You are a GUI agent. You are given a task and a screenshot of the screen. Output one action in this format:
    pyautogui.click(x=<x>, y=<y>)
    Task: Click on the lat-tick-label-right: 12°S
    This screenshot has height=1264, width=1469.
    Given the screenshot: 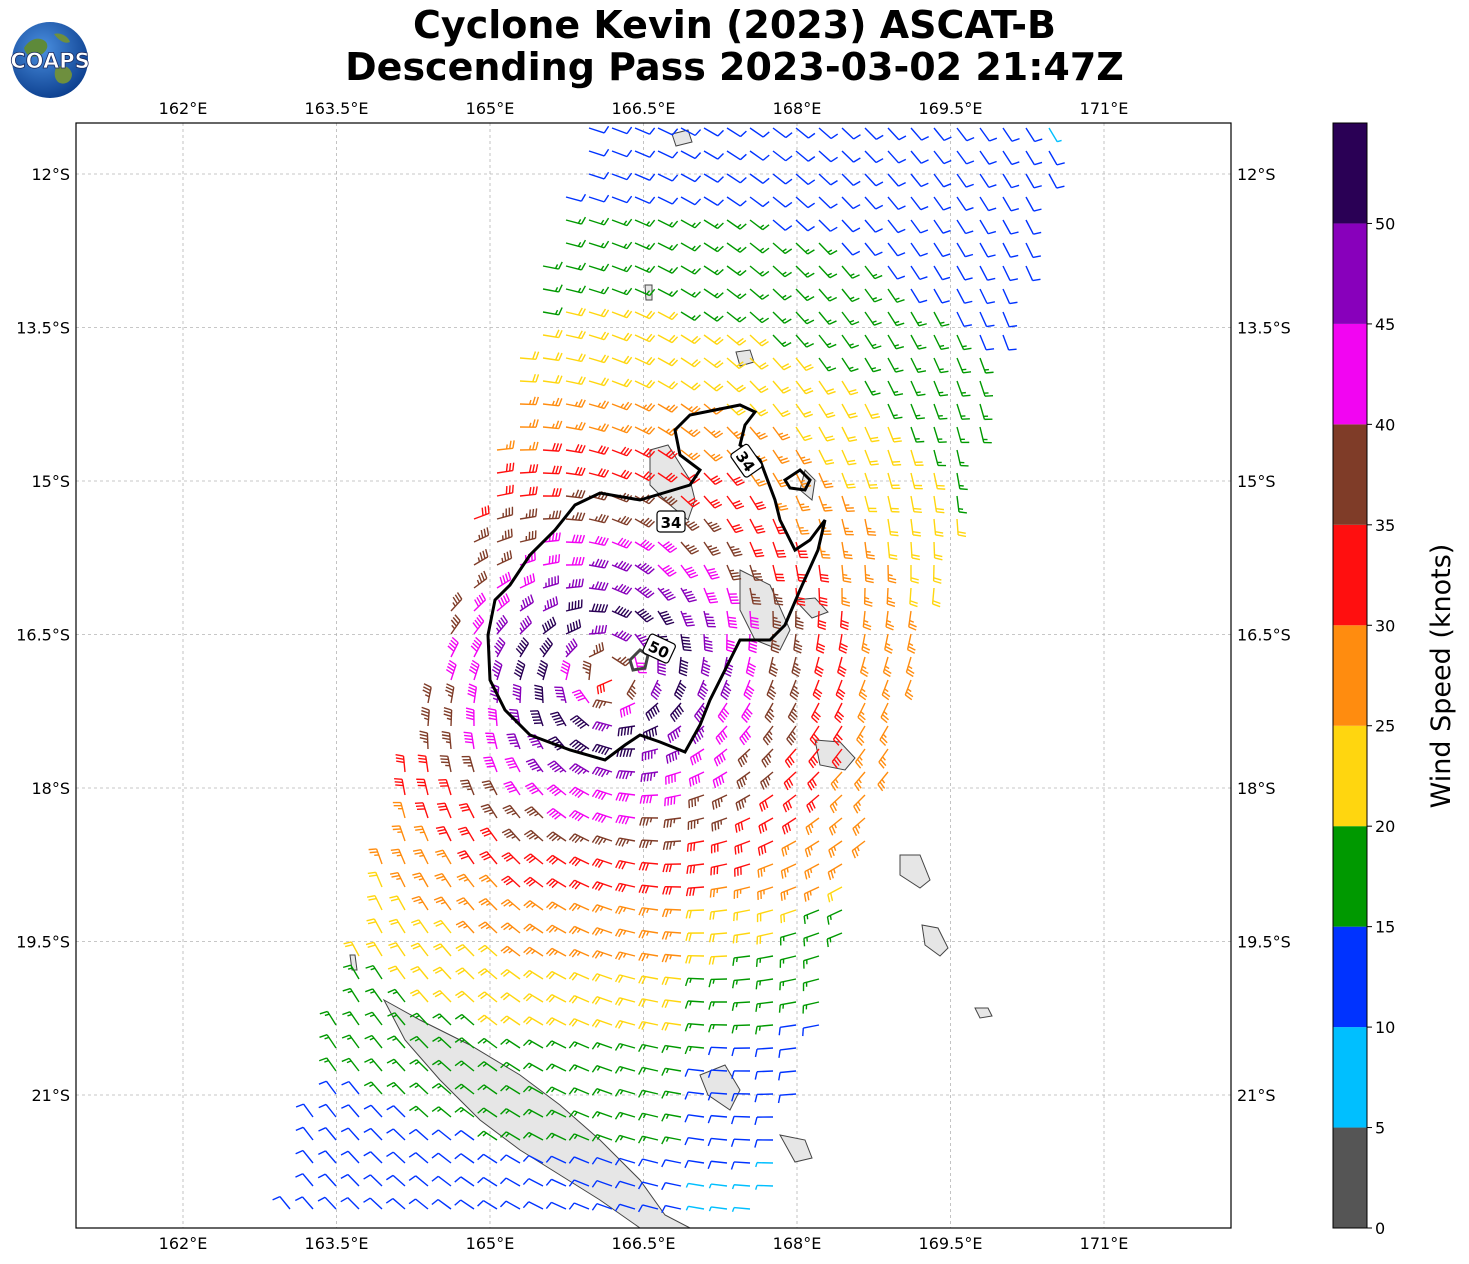 What is the action you would take?
    pyautogui.click(x=1256, y=174)
    